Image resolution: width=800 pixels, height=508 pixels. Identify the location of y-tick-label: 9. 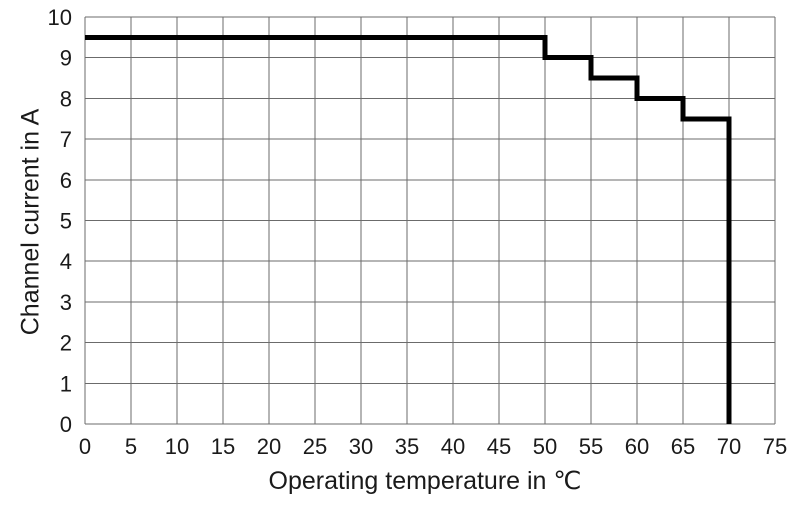
(66, 58).